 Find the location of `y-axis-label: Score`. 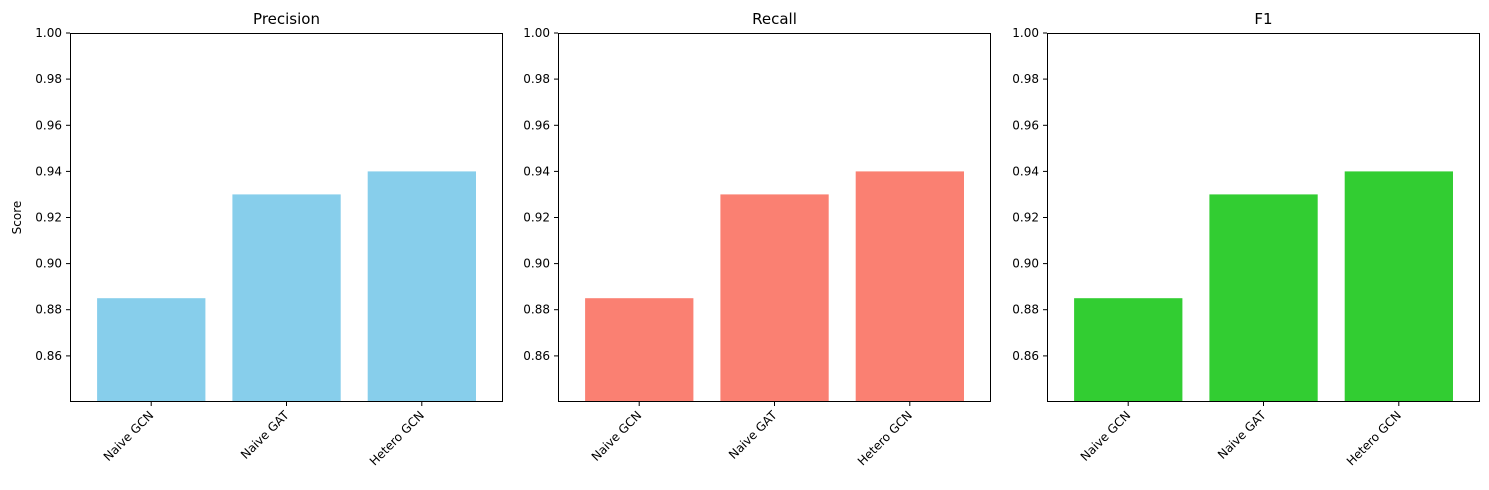

y-axis-label: Score is located at coordinates (17, 218).